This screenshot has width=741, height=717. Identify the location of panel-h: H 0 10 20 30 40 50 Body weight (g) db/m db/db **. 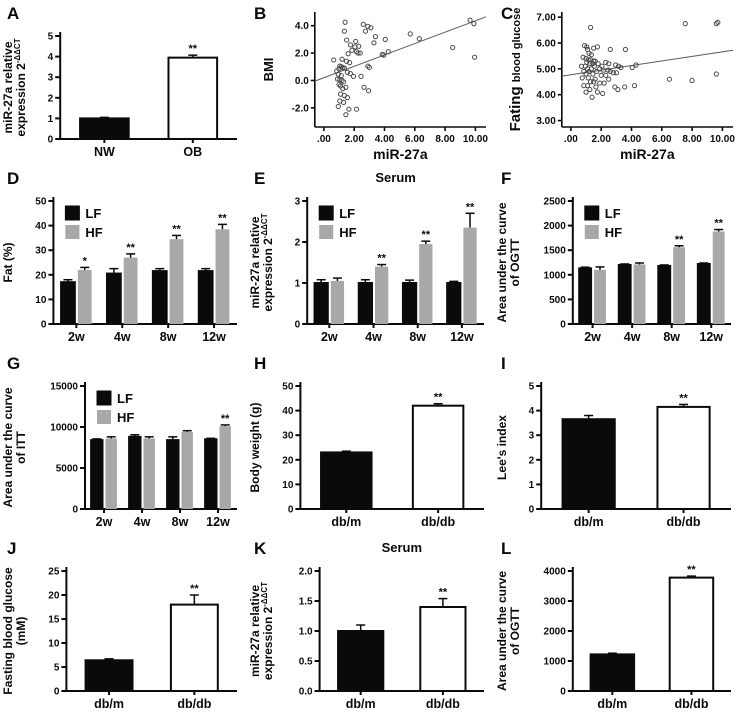
(370, 442).